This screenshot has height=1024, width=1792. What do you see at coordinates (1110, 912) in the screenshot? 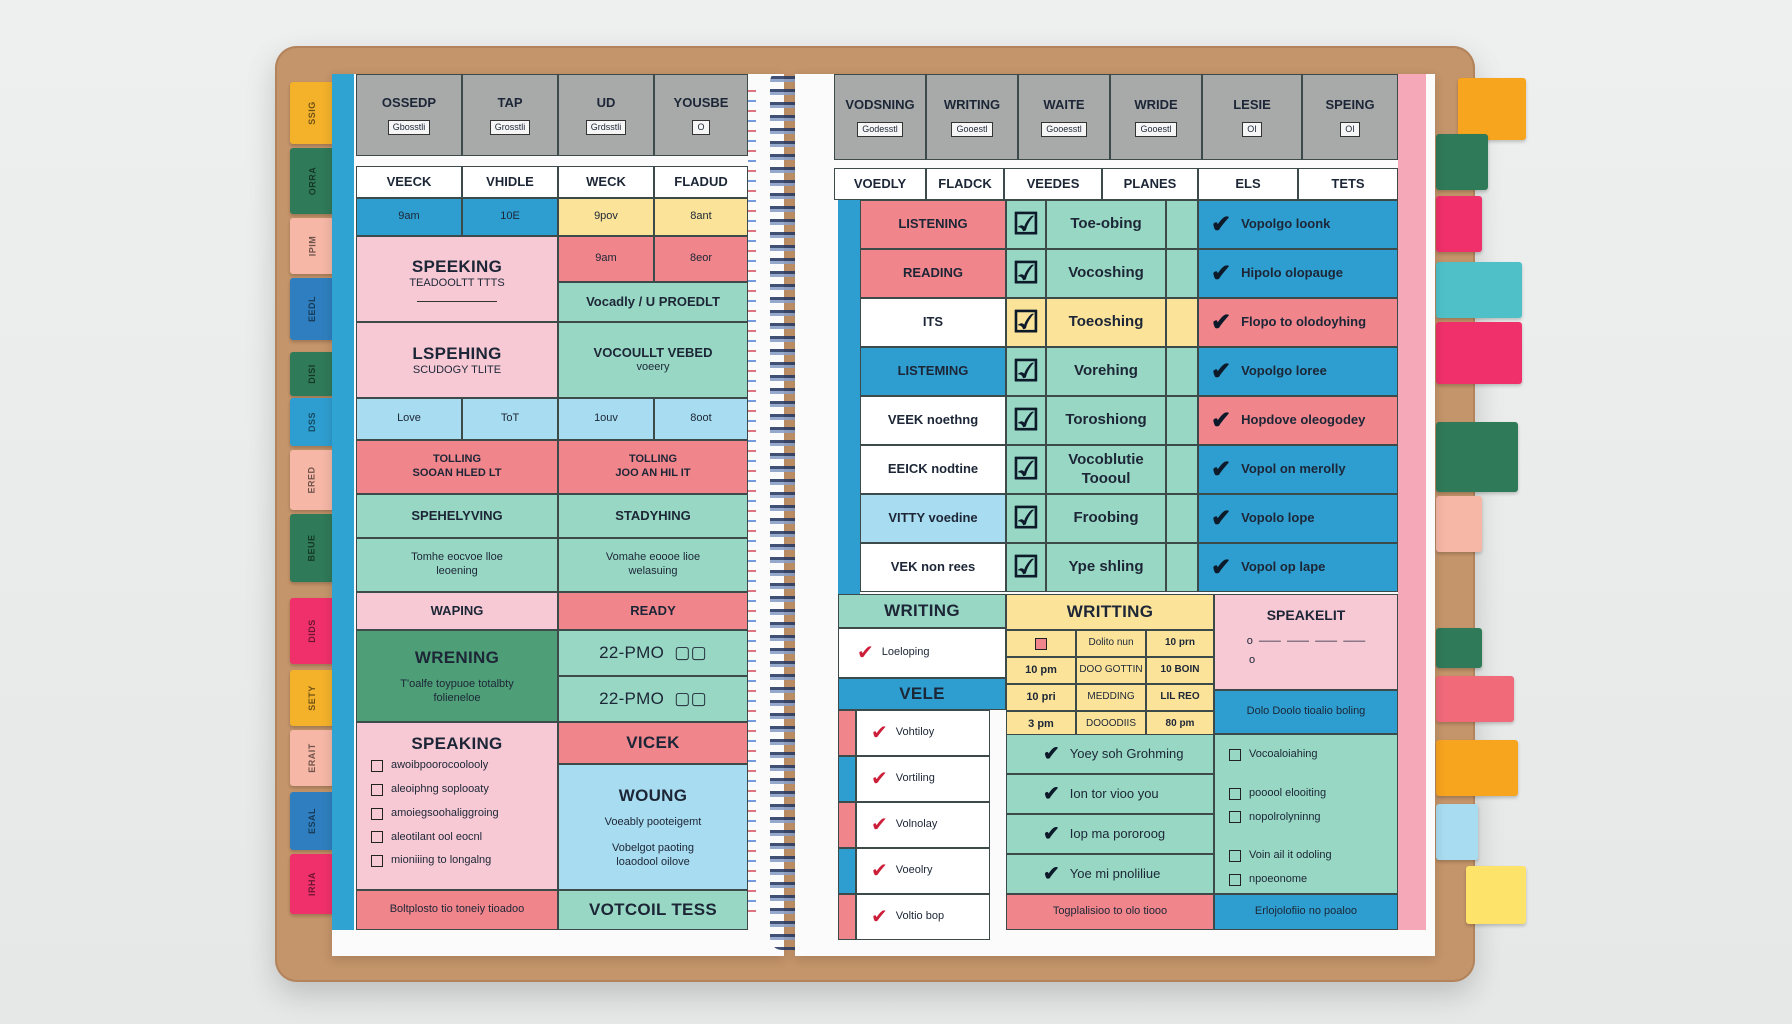
I see `footer-cell: Togplalisioo to olo tiooo` at bounding box center [1110, 912].